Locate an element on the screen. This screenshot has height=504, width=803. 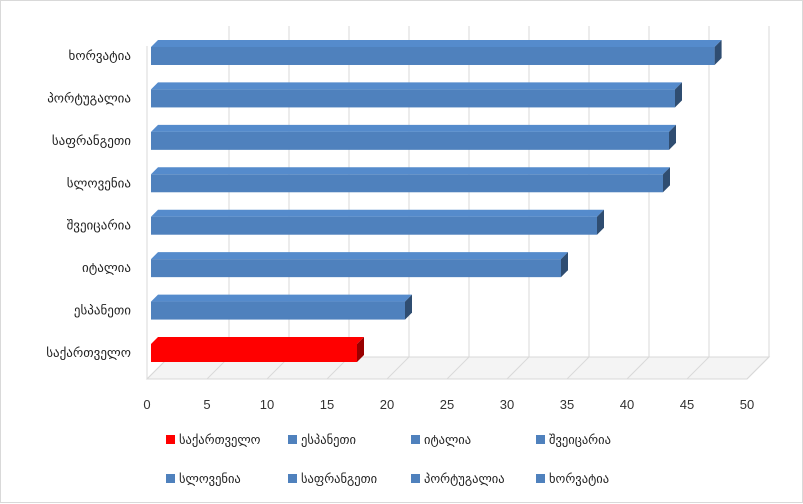
x-tick-label: 35 is located at coordinates (567, 404).